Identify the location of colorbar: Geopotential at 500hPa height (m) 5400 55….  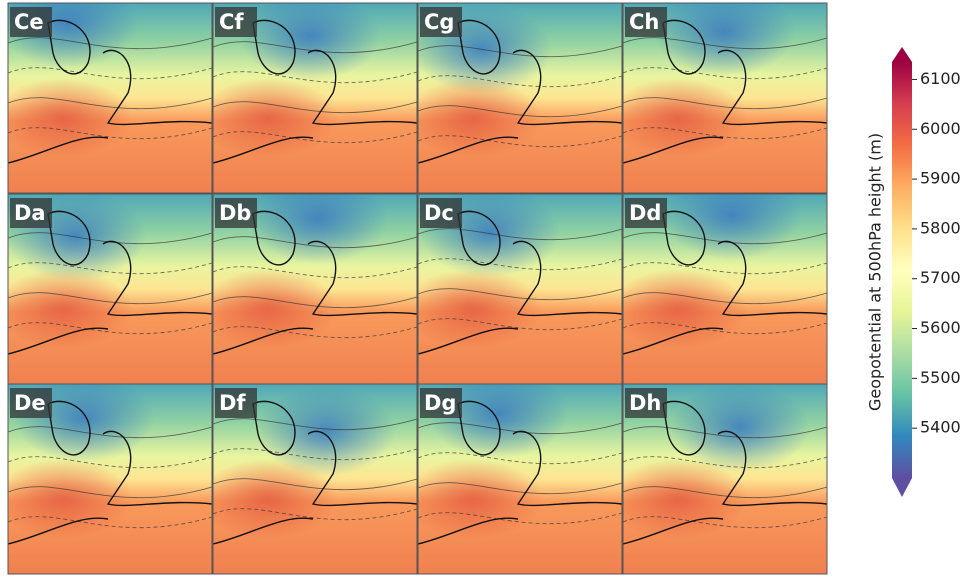
(913, 272).